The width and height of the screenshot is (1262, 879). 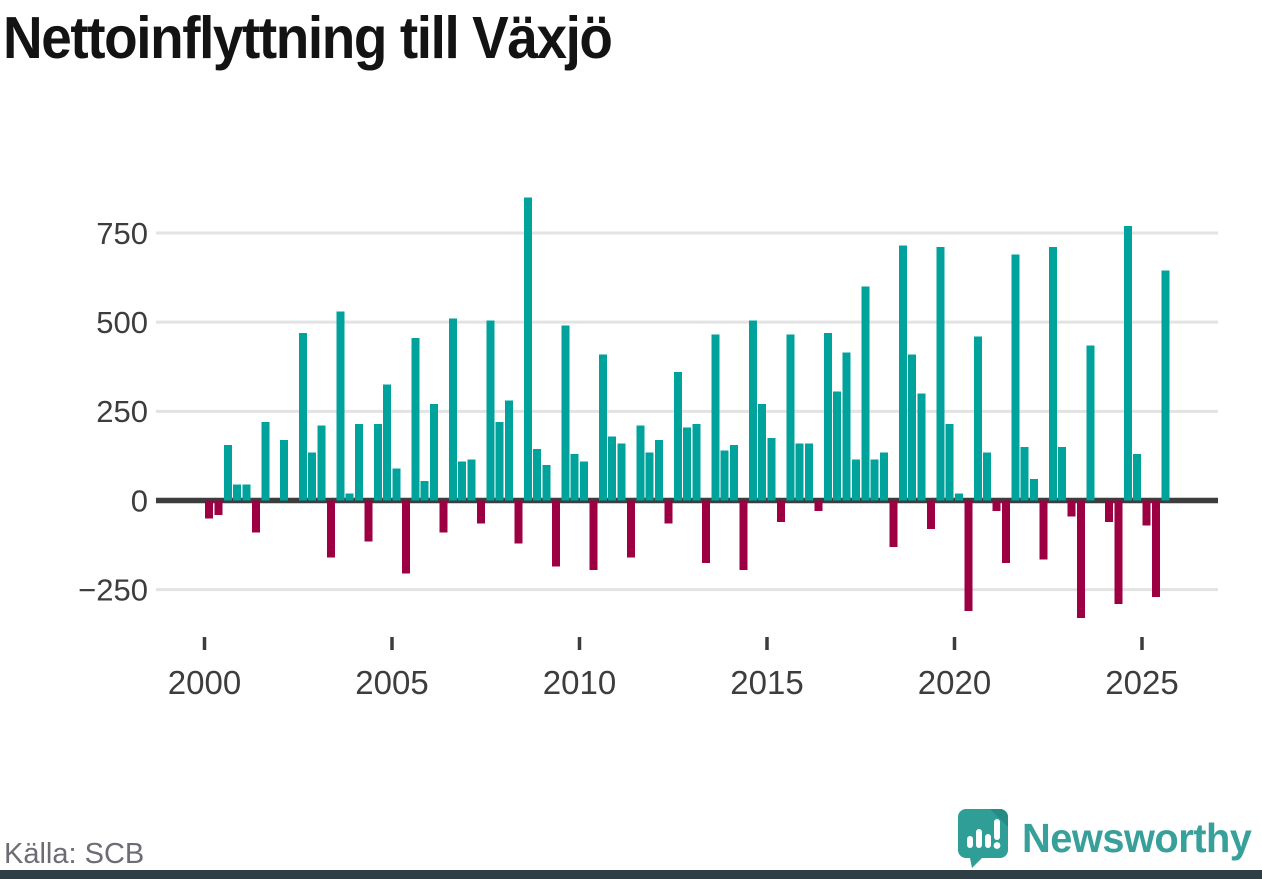 What do you see at coordinates (122, 233) in the screenshot?
I see `y-axis-tick-label: 750` at bounding box center [122, 233].